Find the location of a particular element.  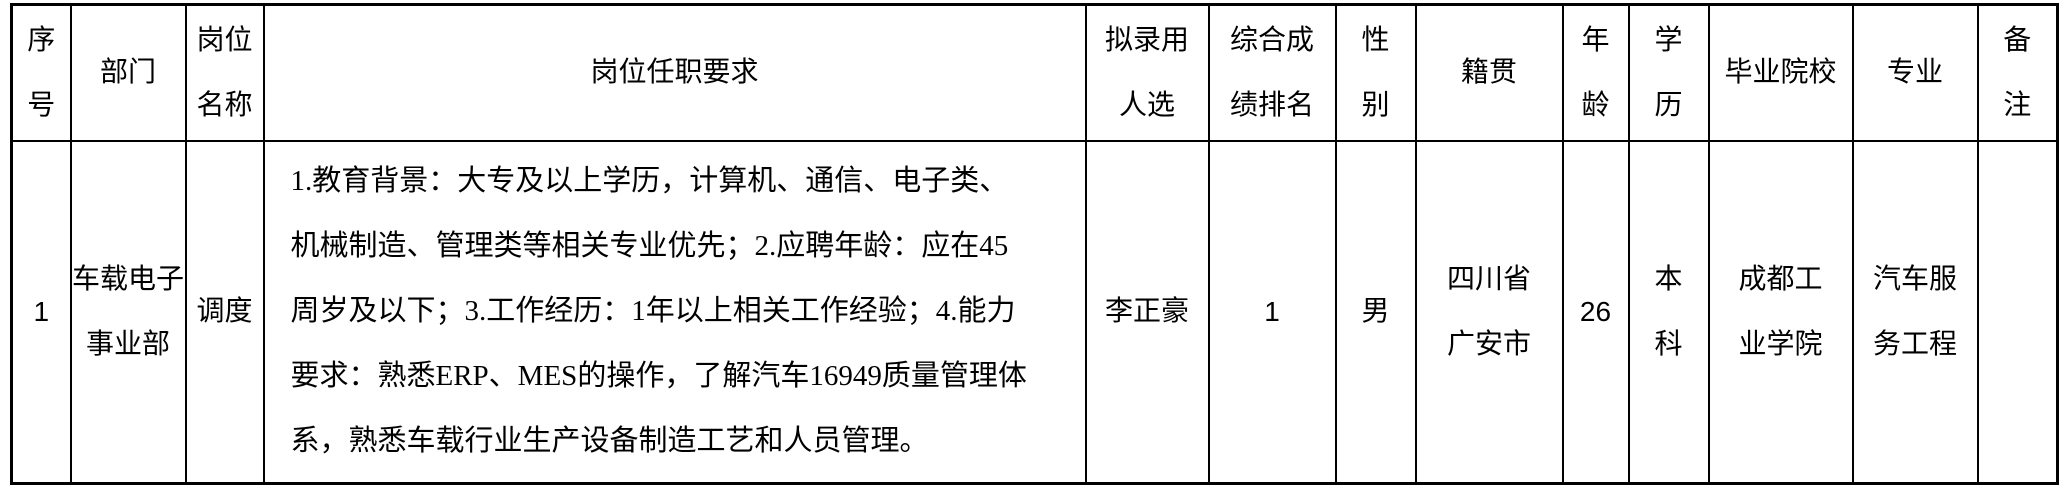

header-serial: 序 号 is located at coordinates (41, 72).